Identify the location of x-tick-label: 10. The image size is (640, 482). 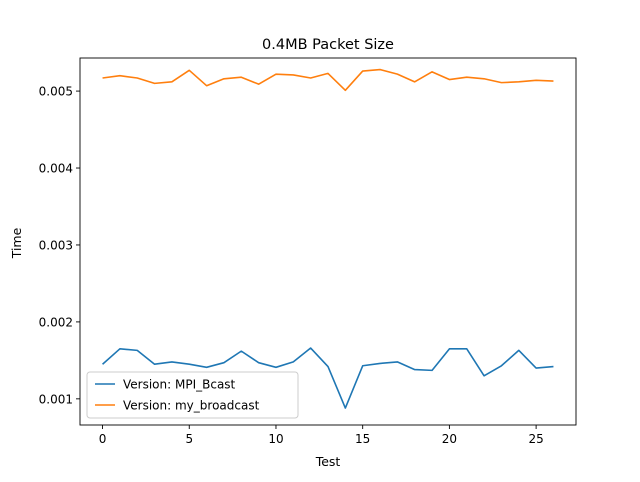
(275, 439).